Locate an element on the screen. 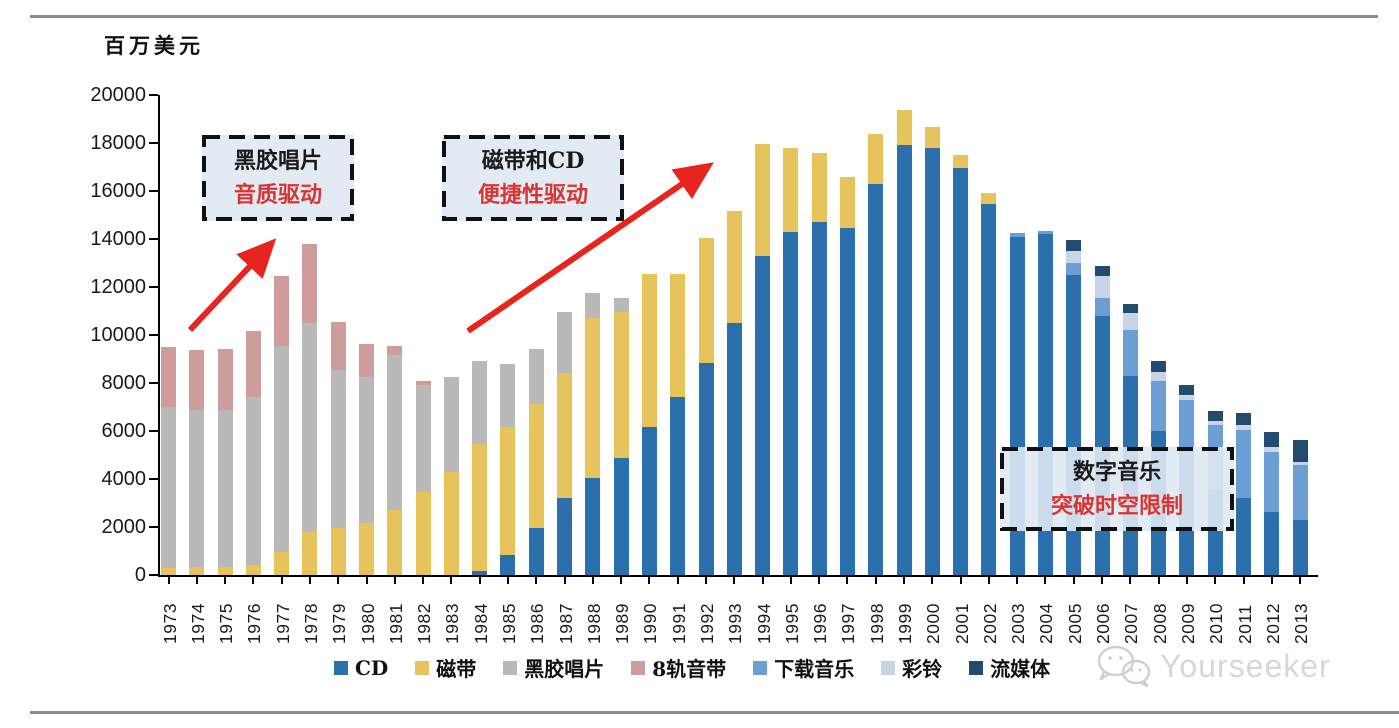 Image resolution: width=1399 pixels, height=728 pixels. legend-item-CD: CD is located at coordinates (361, 668).